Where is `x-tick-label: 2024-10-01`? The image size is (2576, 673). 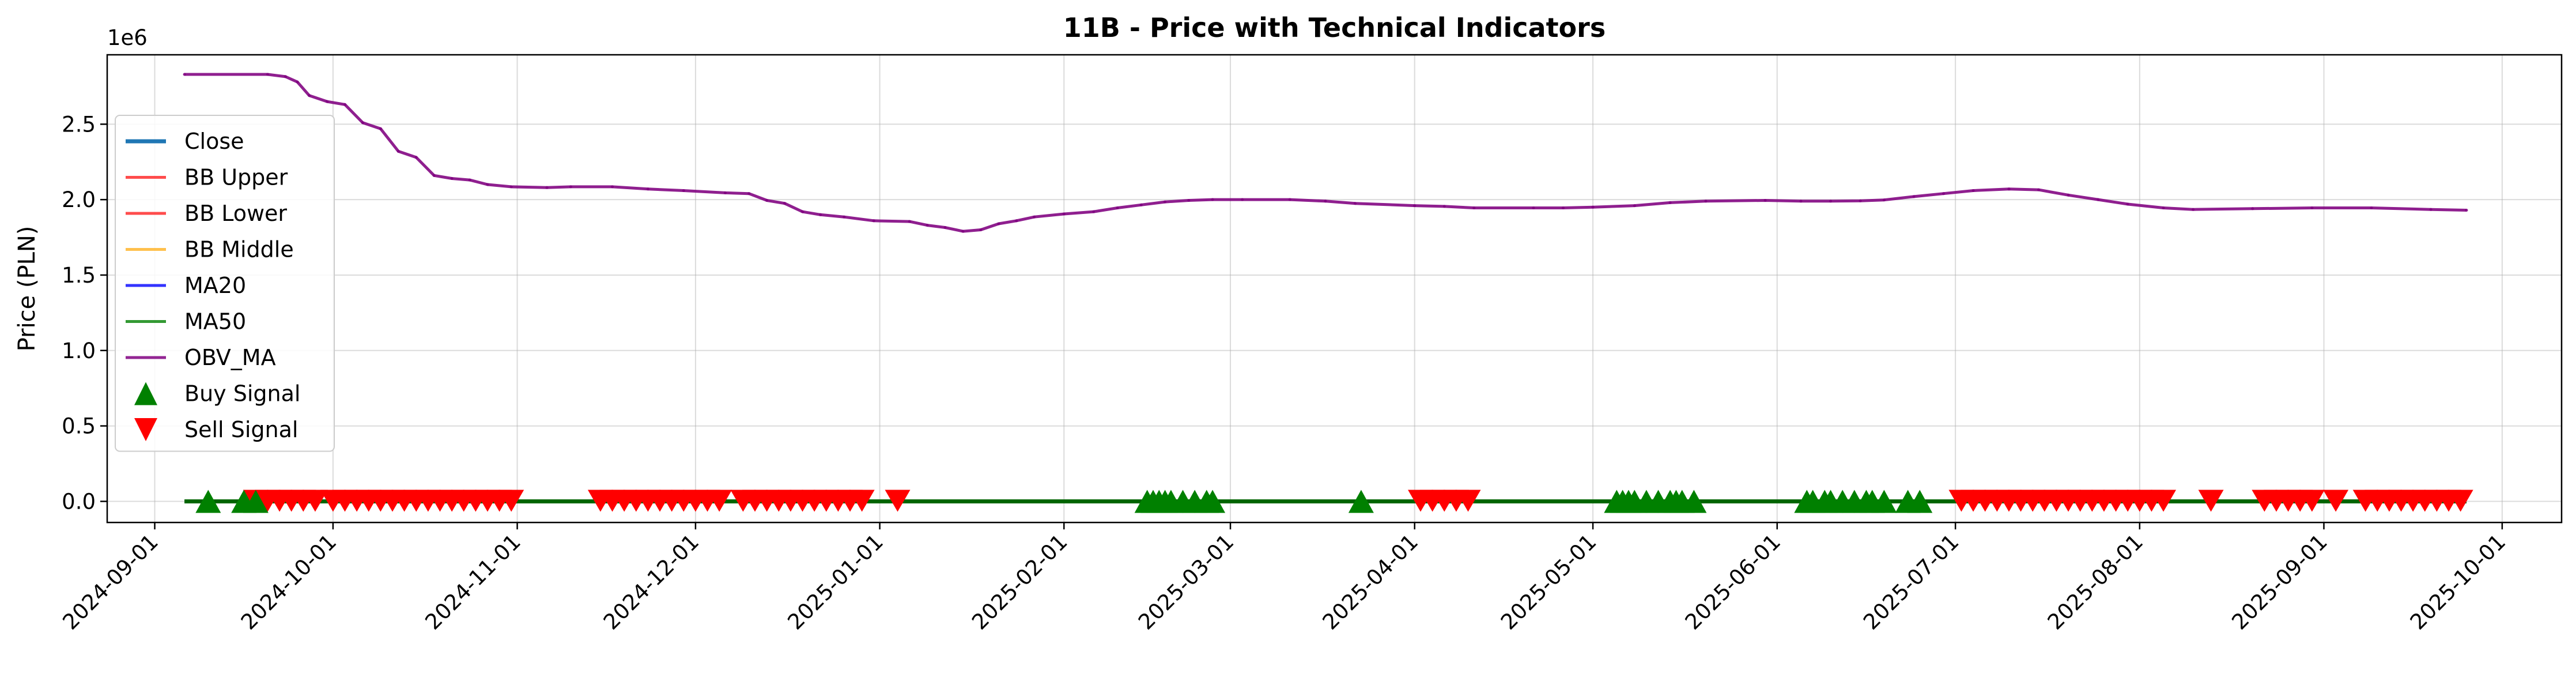
x-tick-label: 2024-10-01 is located at coordinates (288, 581).